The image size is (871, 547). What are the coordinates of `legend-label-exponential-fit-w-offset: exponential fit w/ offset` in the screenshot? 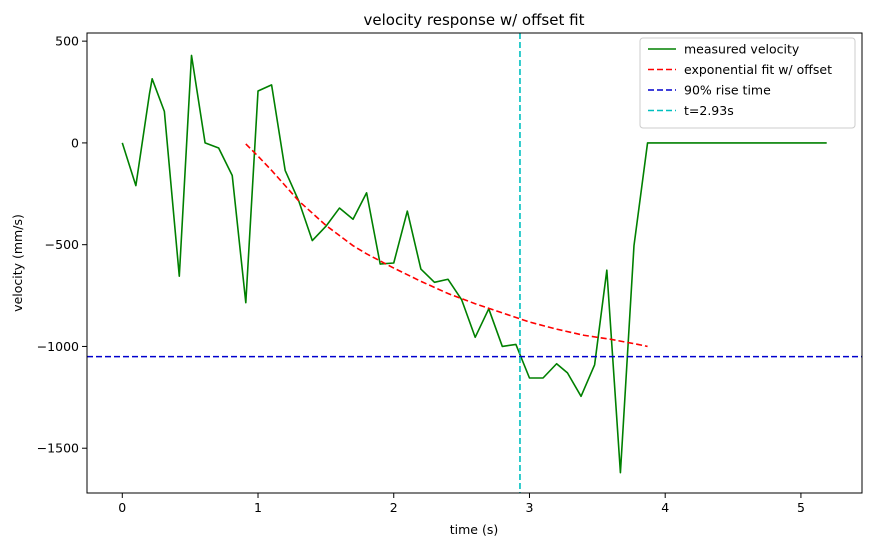 It's located at (758, 69).